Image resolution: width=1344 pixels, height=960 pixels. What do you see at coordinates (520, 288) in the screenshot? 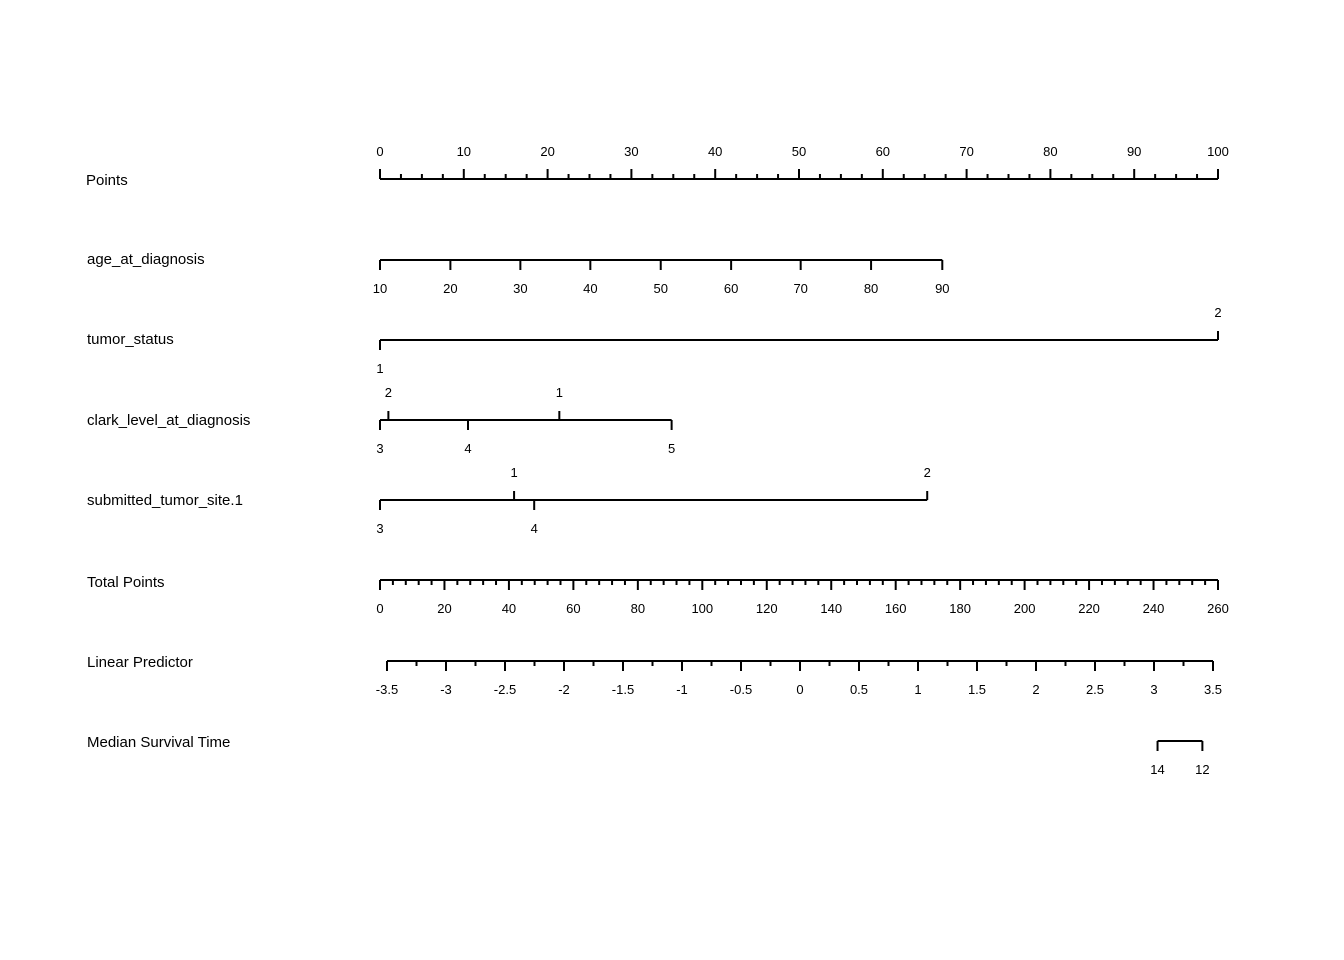
I see `level-label: 30` at bounding box center [520, 288].